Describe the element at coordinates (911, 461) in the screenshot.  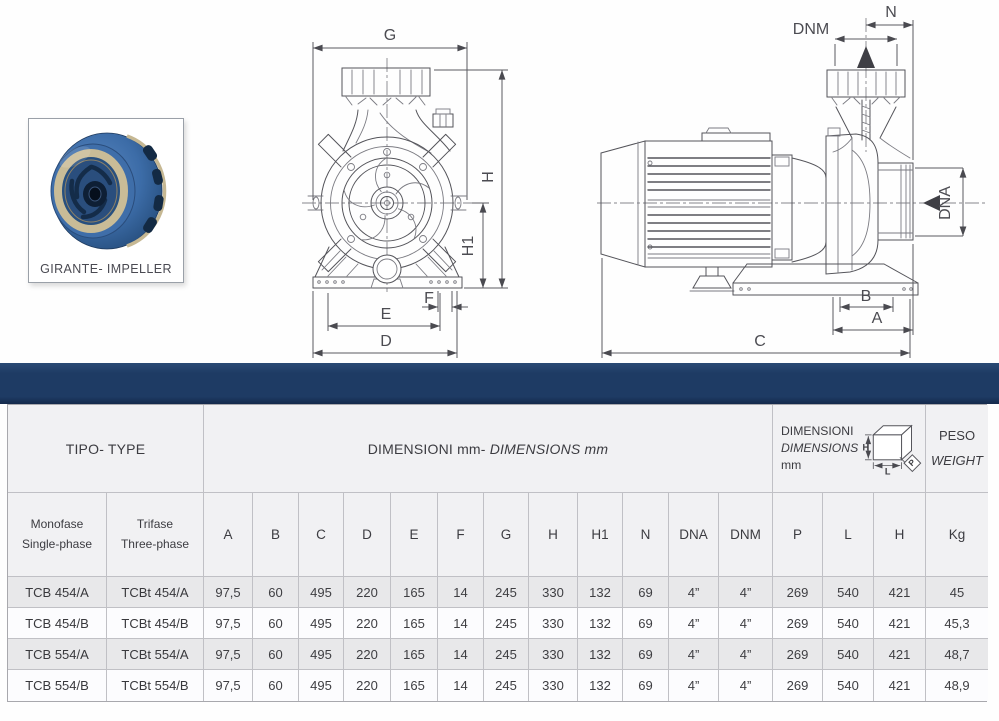
I see `svg-text: P` at that location.